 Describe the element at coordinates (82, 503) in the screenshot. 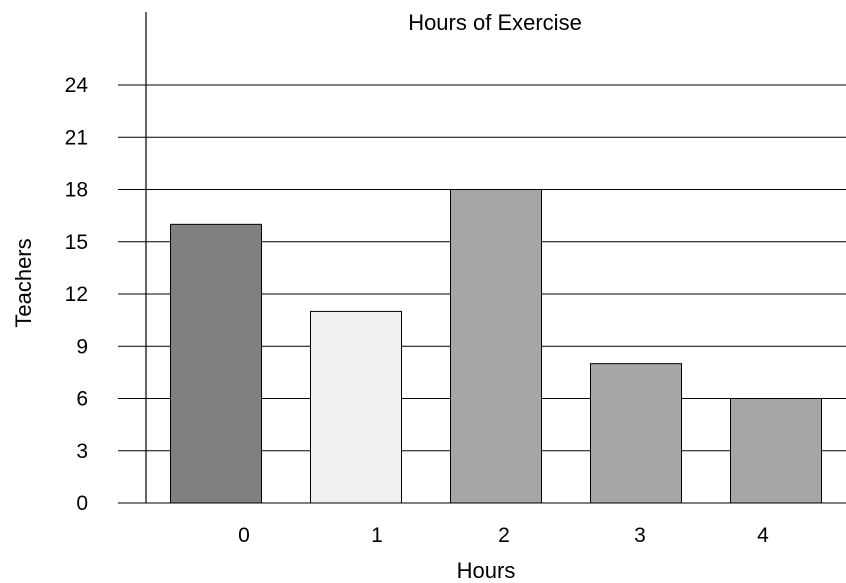

I see `y-tick-label: 0` at that location.